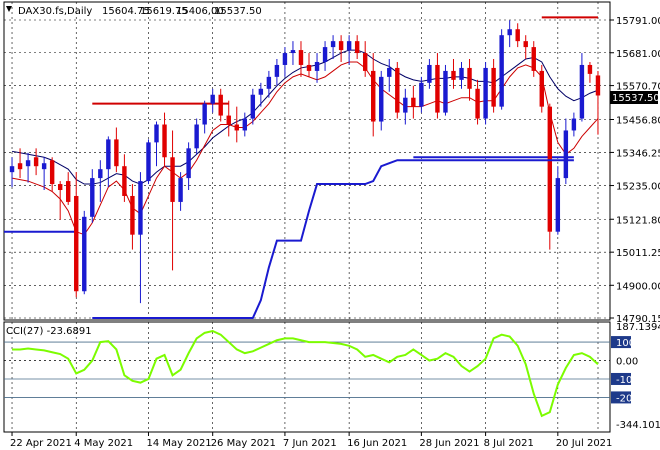 The width and height of the screenshot is (660, 450). What do you see at coordinates (627, 398) in the screenshot?
I see `cci-tick-label: -200` at bounding box center [627, 398].